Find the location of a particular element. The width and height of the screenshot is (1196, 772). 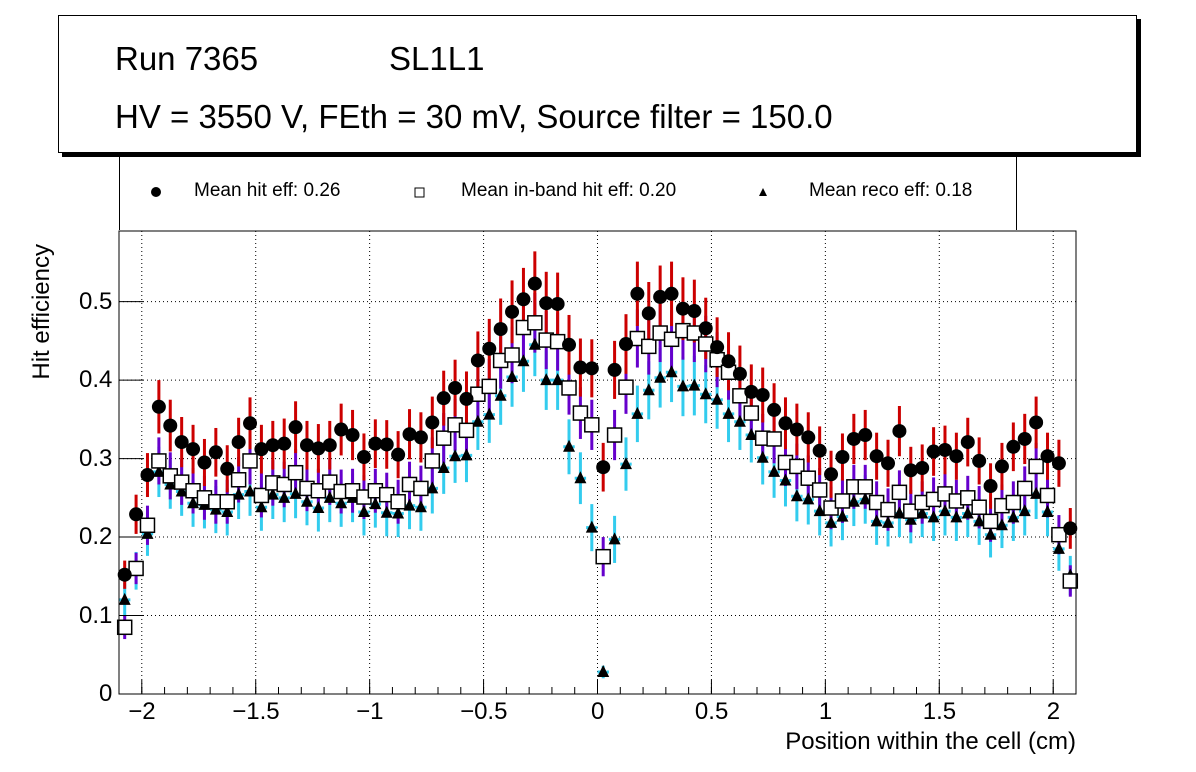

x-tick-label: 0.5 is located at coordinates (711, 711).